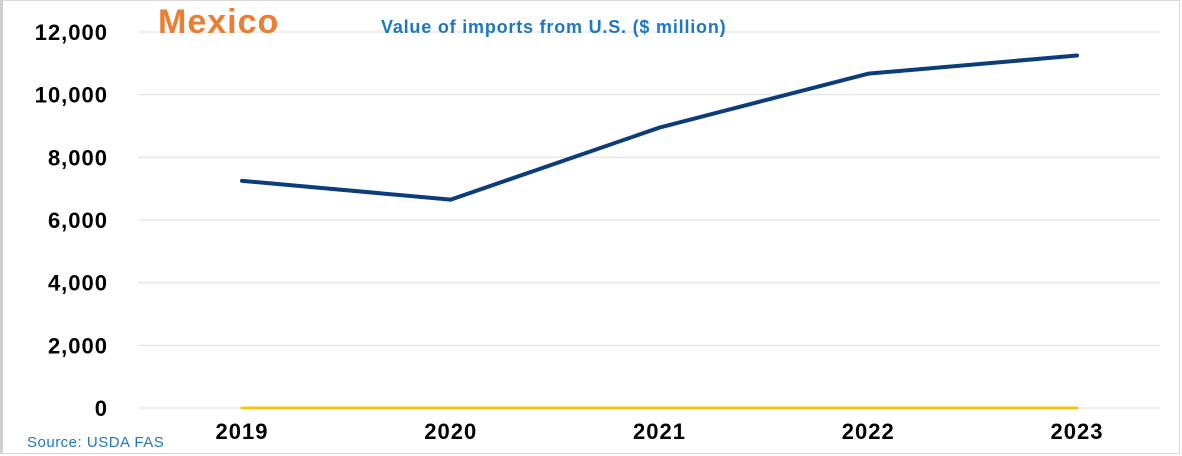 This screenshot has height=456, width=1182. Describe the element at coordinates (101, 408) in the screenshot. I see `y-tick-label: 0` at that location.